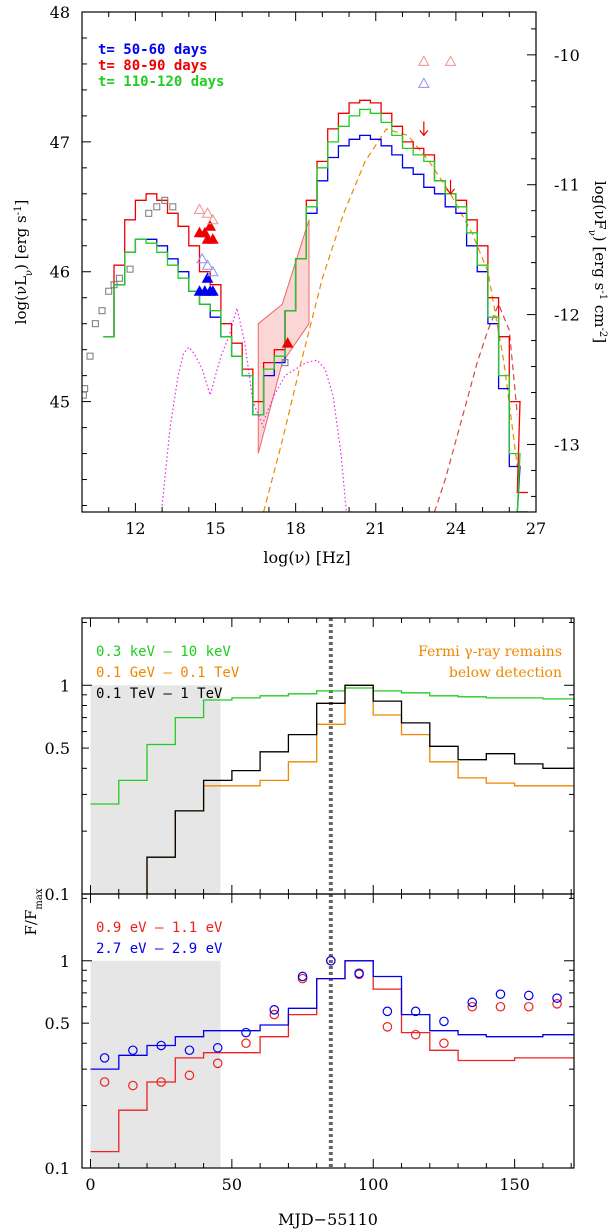 This screenshot has width=613, height=1232. Describe the element at coordinates (598, 262) in the screenshot. I see `sed-y-axis-label-right: log(νFν) [erg s-1 cm-2]` at that location.